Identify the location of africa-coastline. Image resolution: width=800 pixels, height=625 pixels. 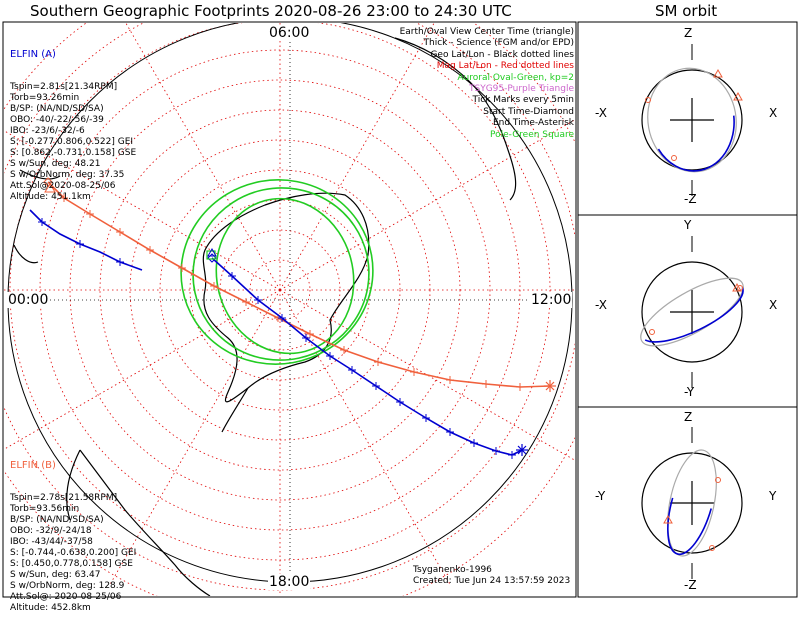
(455, 119).